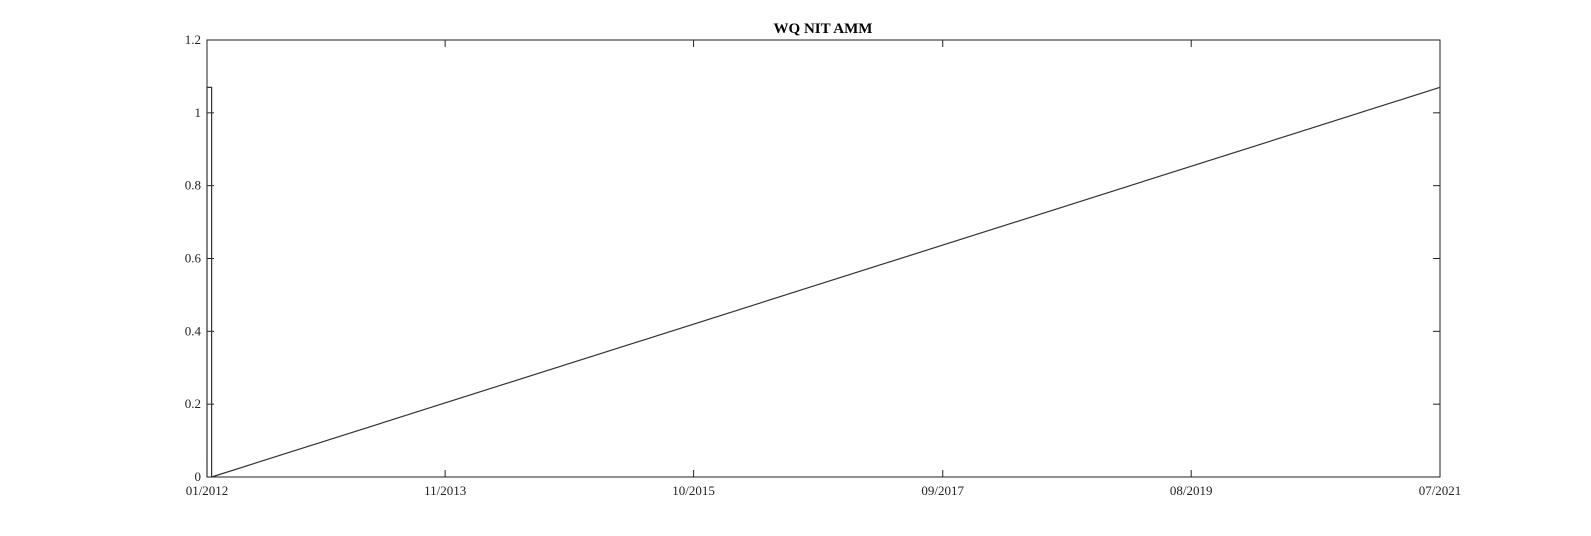 The width and height of the screenshot is (1591, 536). Describe the element at coordinates (198, 476) in the screenshot. I see `y-tick-label: 0` at that location.